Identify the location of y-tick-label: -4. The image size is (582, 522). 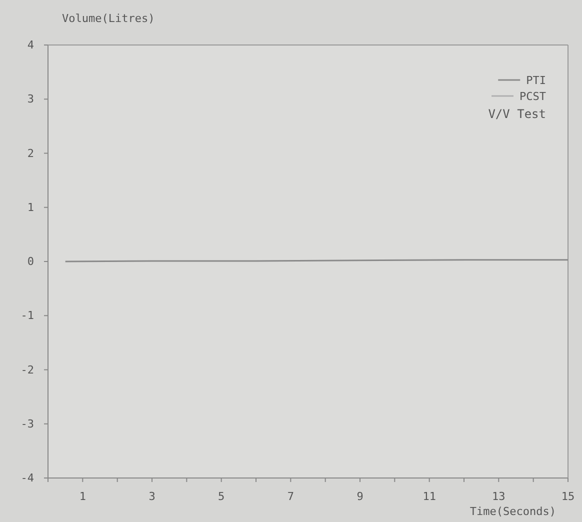
(27, 478).